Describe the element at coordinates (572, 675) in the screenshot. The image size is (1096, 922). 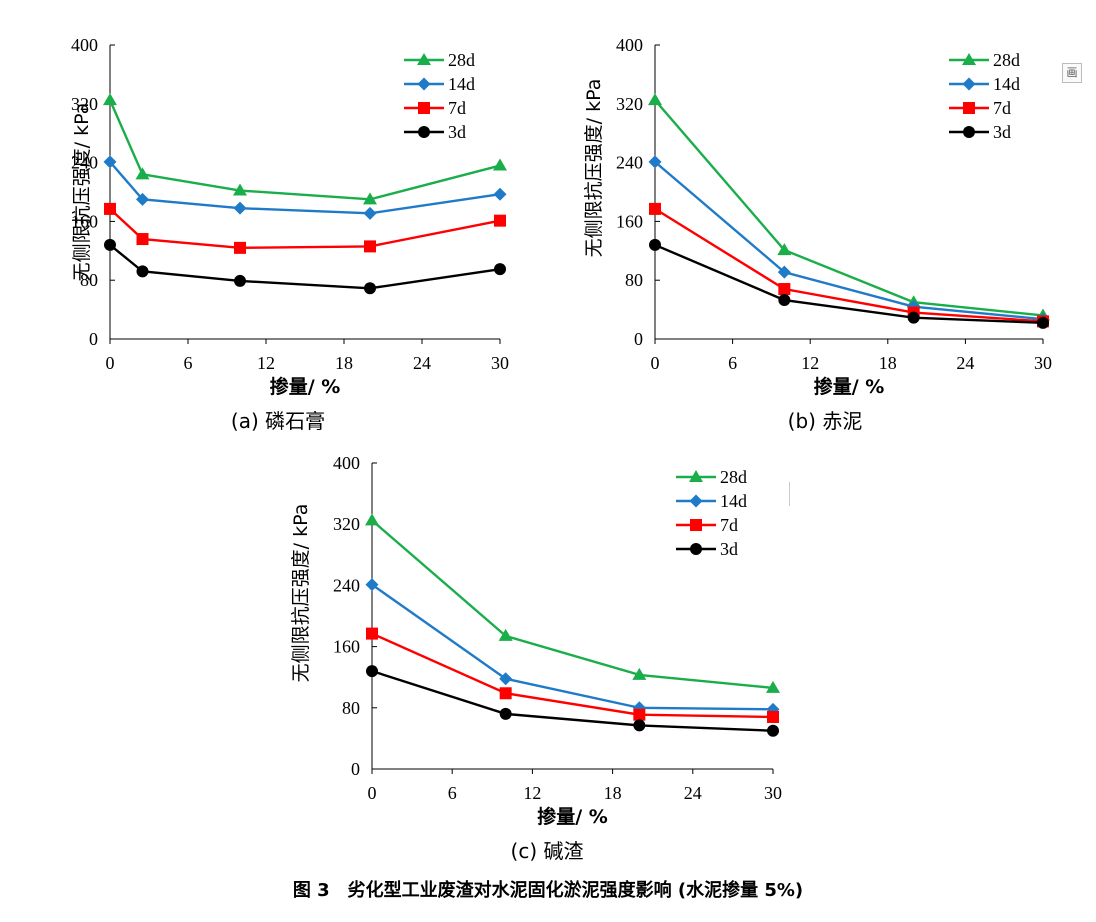
I see `series-line-7d` at that location.